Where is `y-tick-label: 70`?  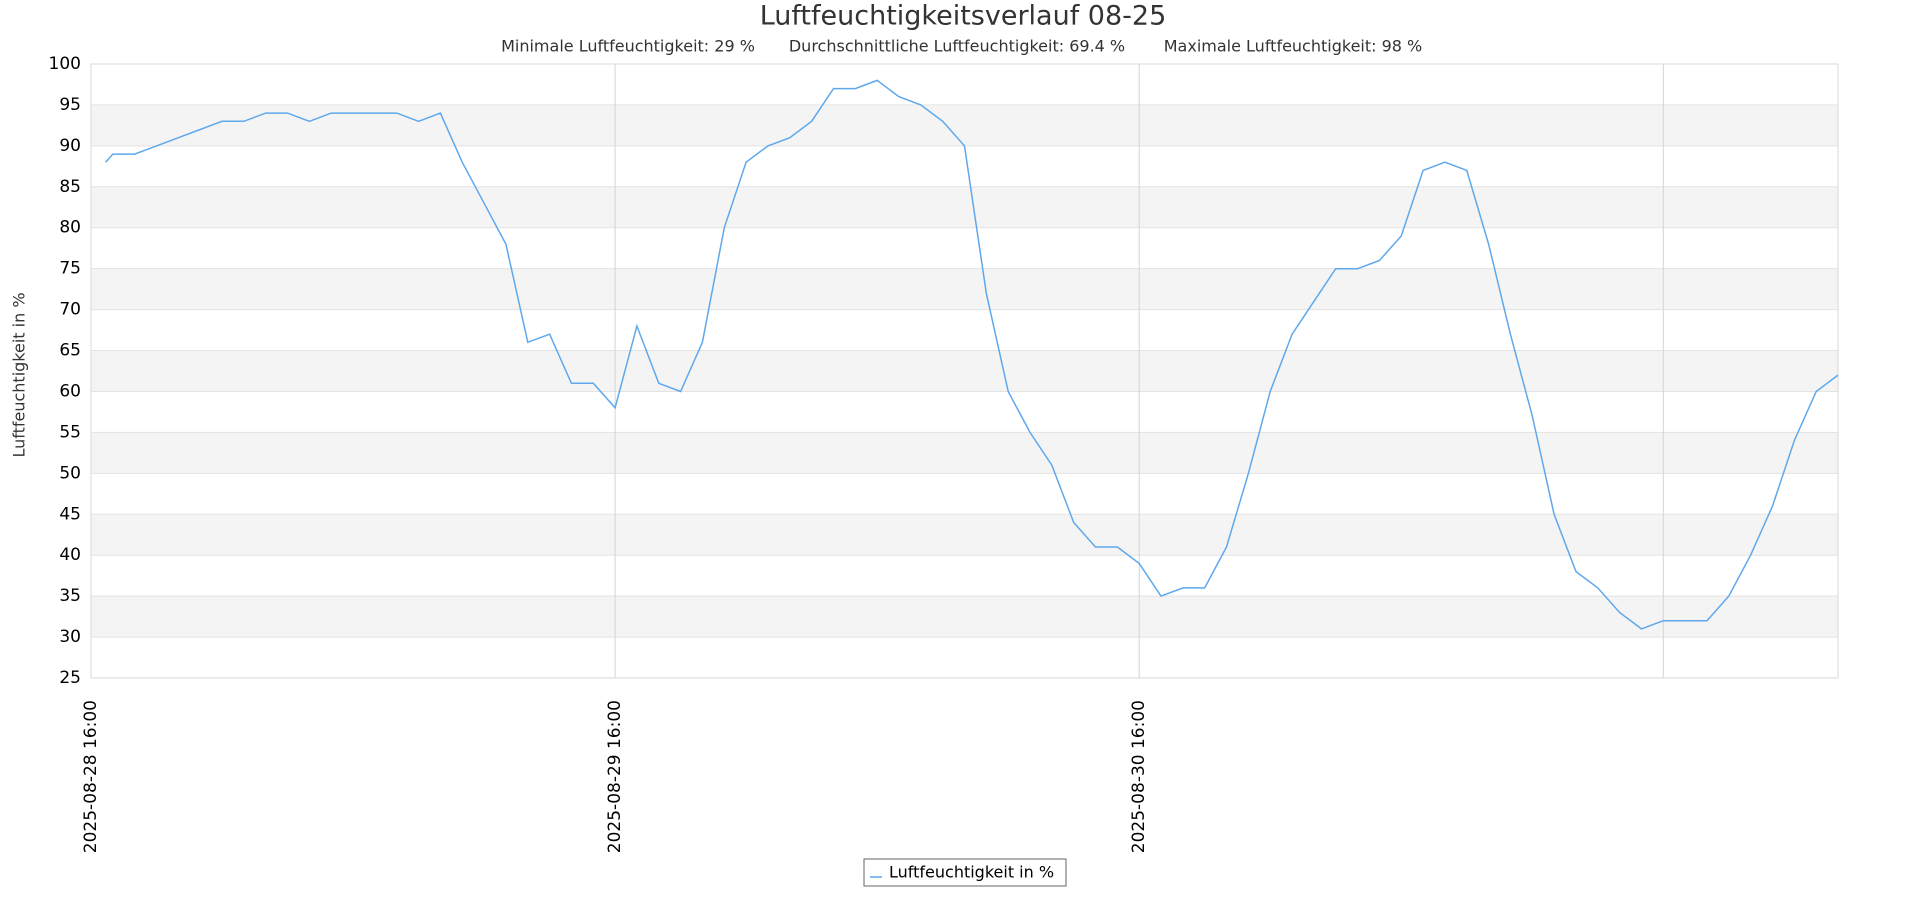 y-tick-label: 70 is located at coordinates (70, 310).